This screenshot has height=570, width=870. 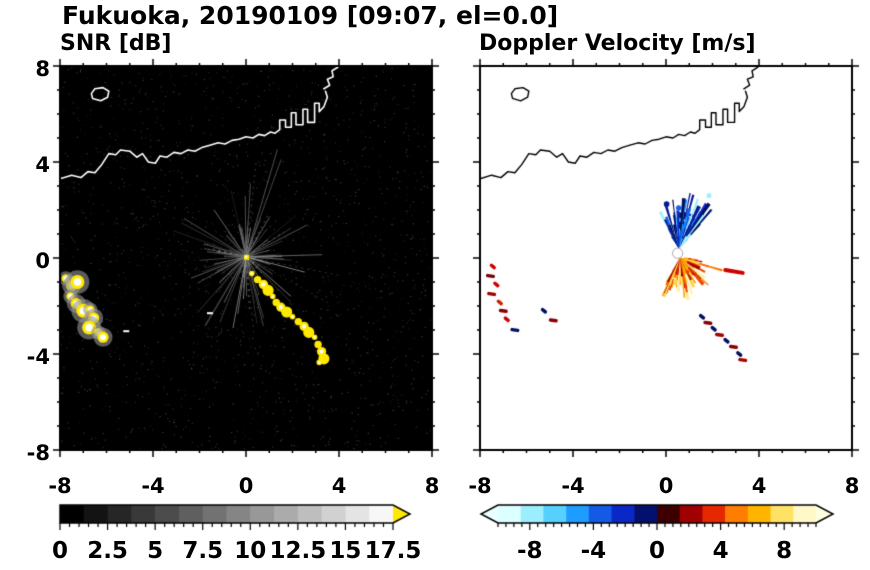 What do you see at coordinates (42, 261) in the screenshot?
I see `y-tick-label: 0` at bounding box center [42, 261].